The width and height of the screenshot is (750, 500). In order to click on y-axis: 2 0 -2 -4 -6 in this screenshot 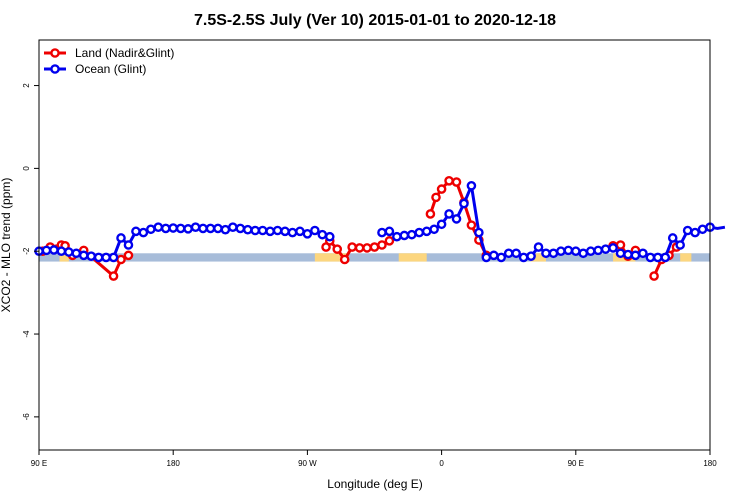, I will do `click(30, 252)`.